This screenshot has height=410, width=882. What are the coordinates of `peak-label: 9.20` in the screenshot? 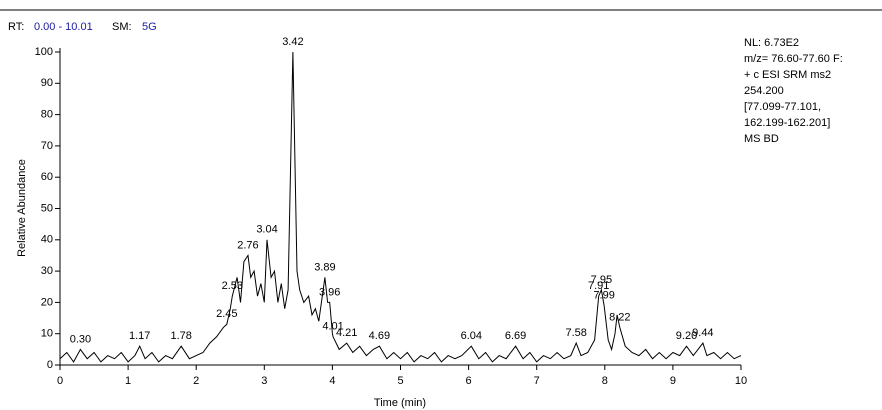 It's located at (686, 336).